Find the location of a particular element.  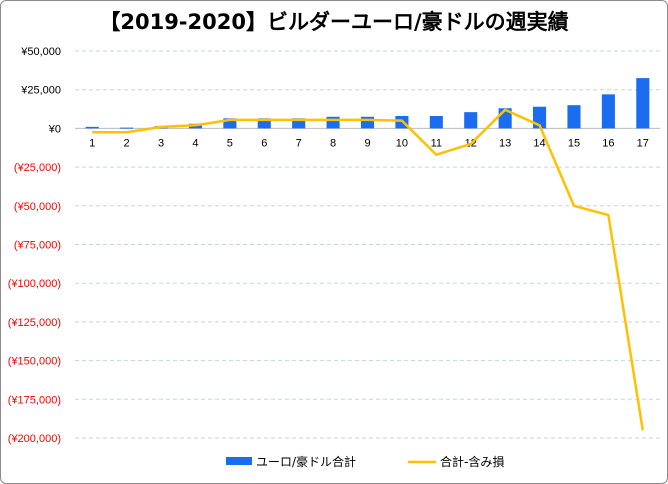

x-tick-label: 14 is located at coordinates (539, 143).